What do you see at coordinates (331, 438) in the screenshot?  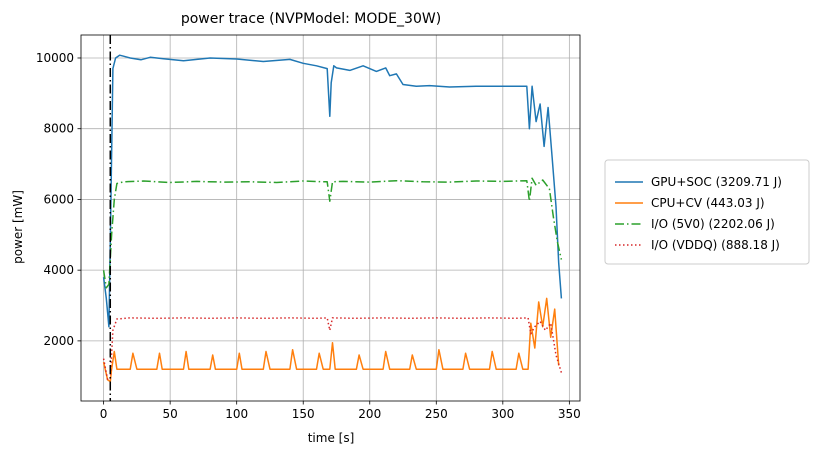 I see `x-axis-label: time [s]` at bounding box center [331, 438].